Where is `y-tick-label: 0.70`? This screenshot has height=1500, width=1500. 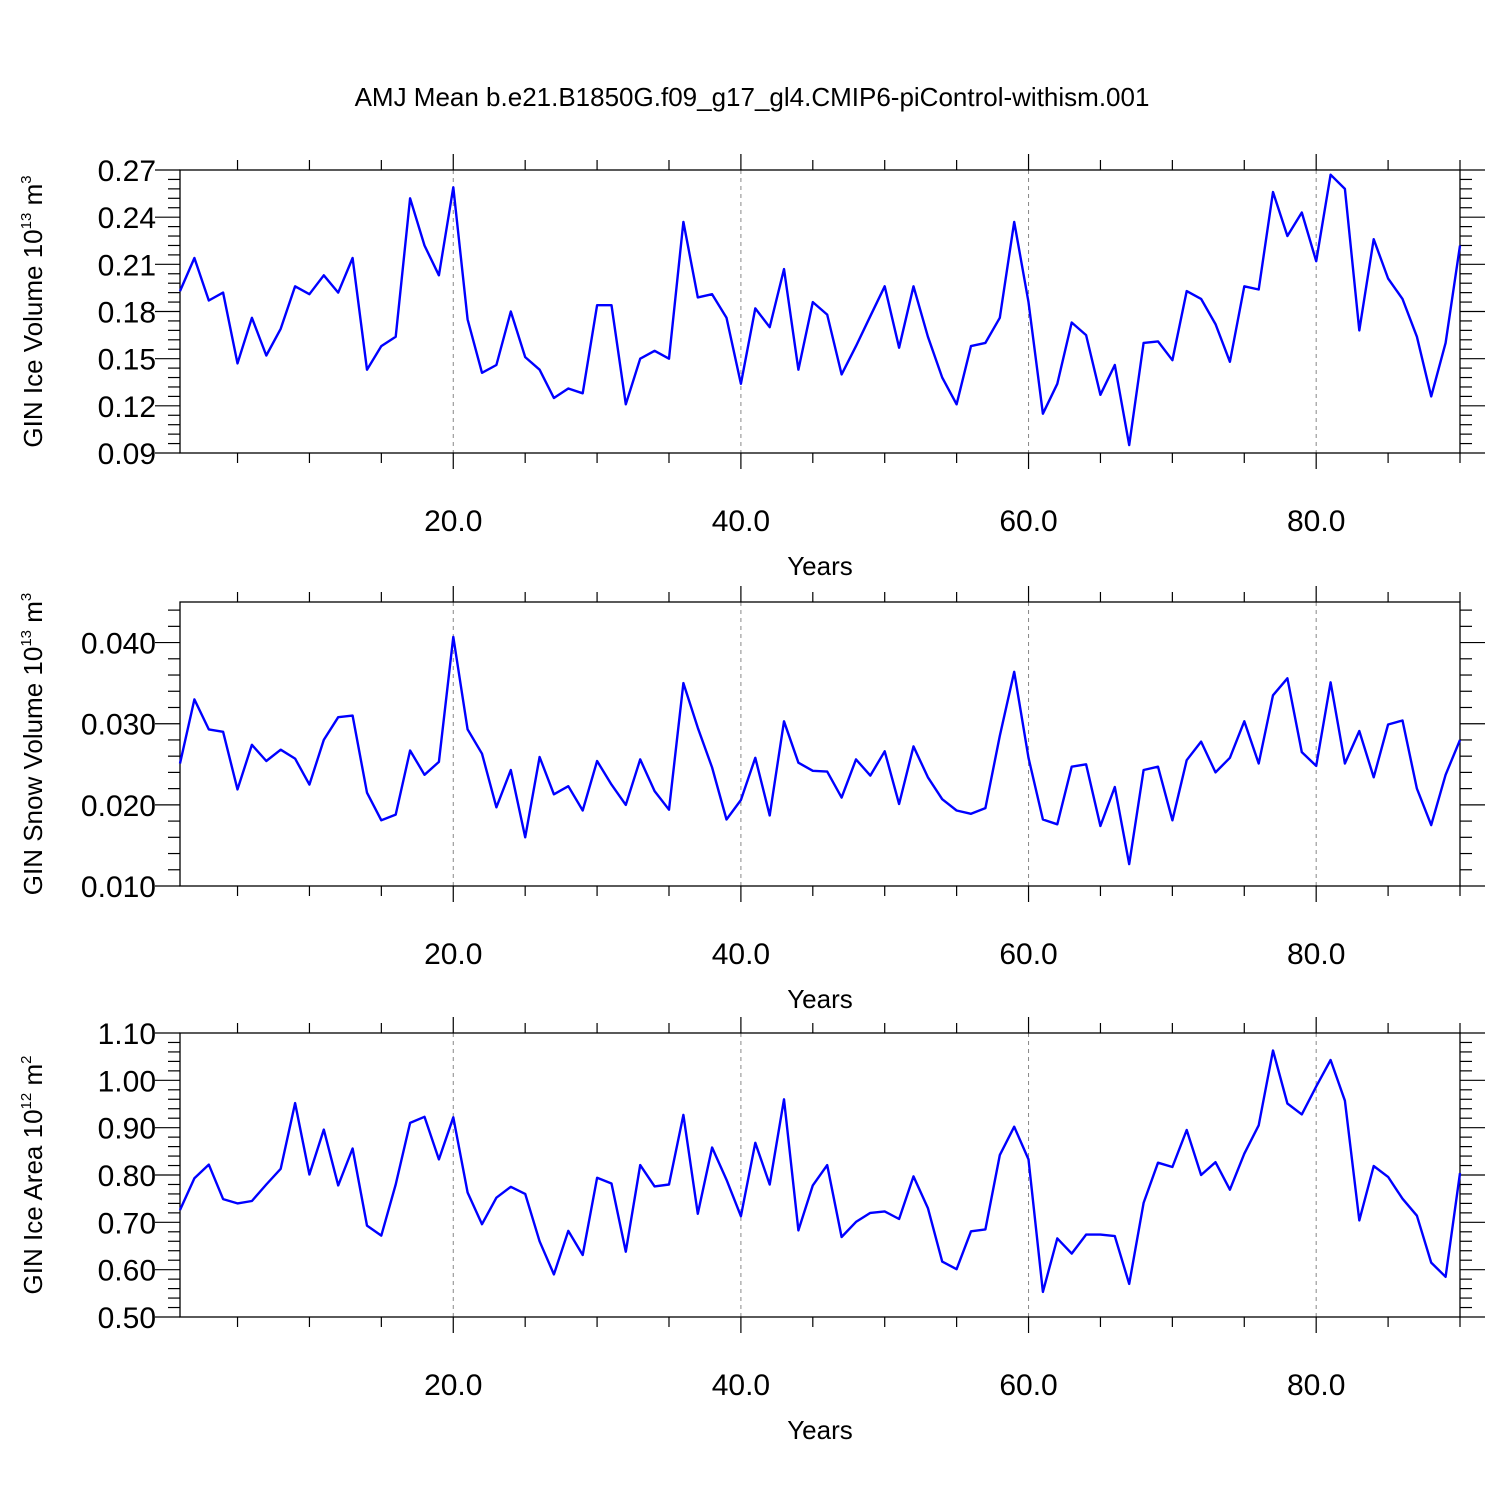 y-tick-label: 0.70 is located at coordinates (127, 1223).